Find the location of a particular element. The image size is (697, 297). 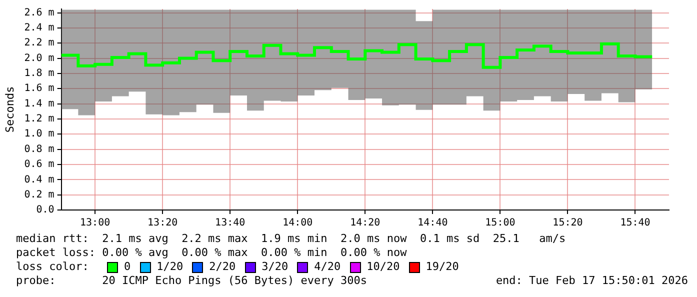

x-tick-label: 13:40 is located at coordinates (230, 223).